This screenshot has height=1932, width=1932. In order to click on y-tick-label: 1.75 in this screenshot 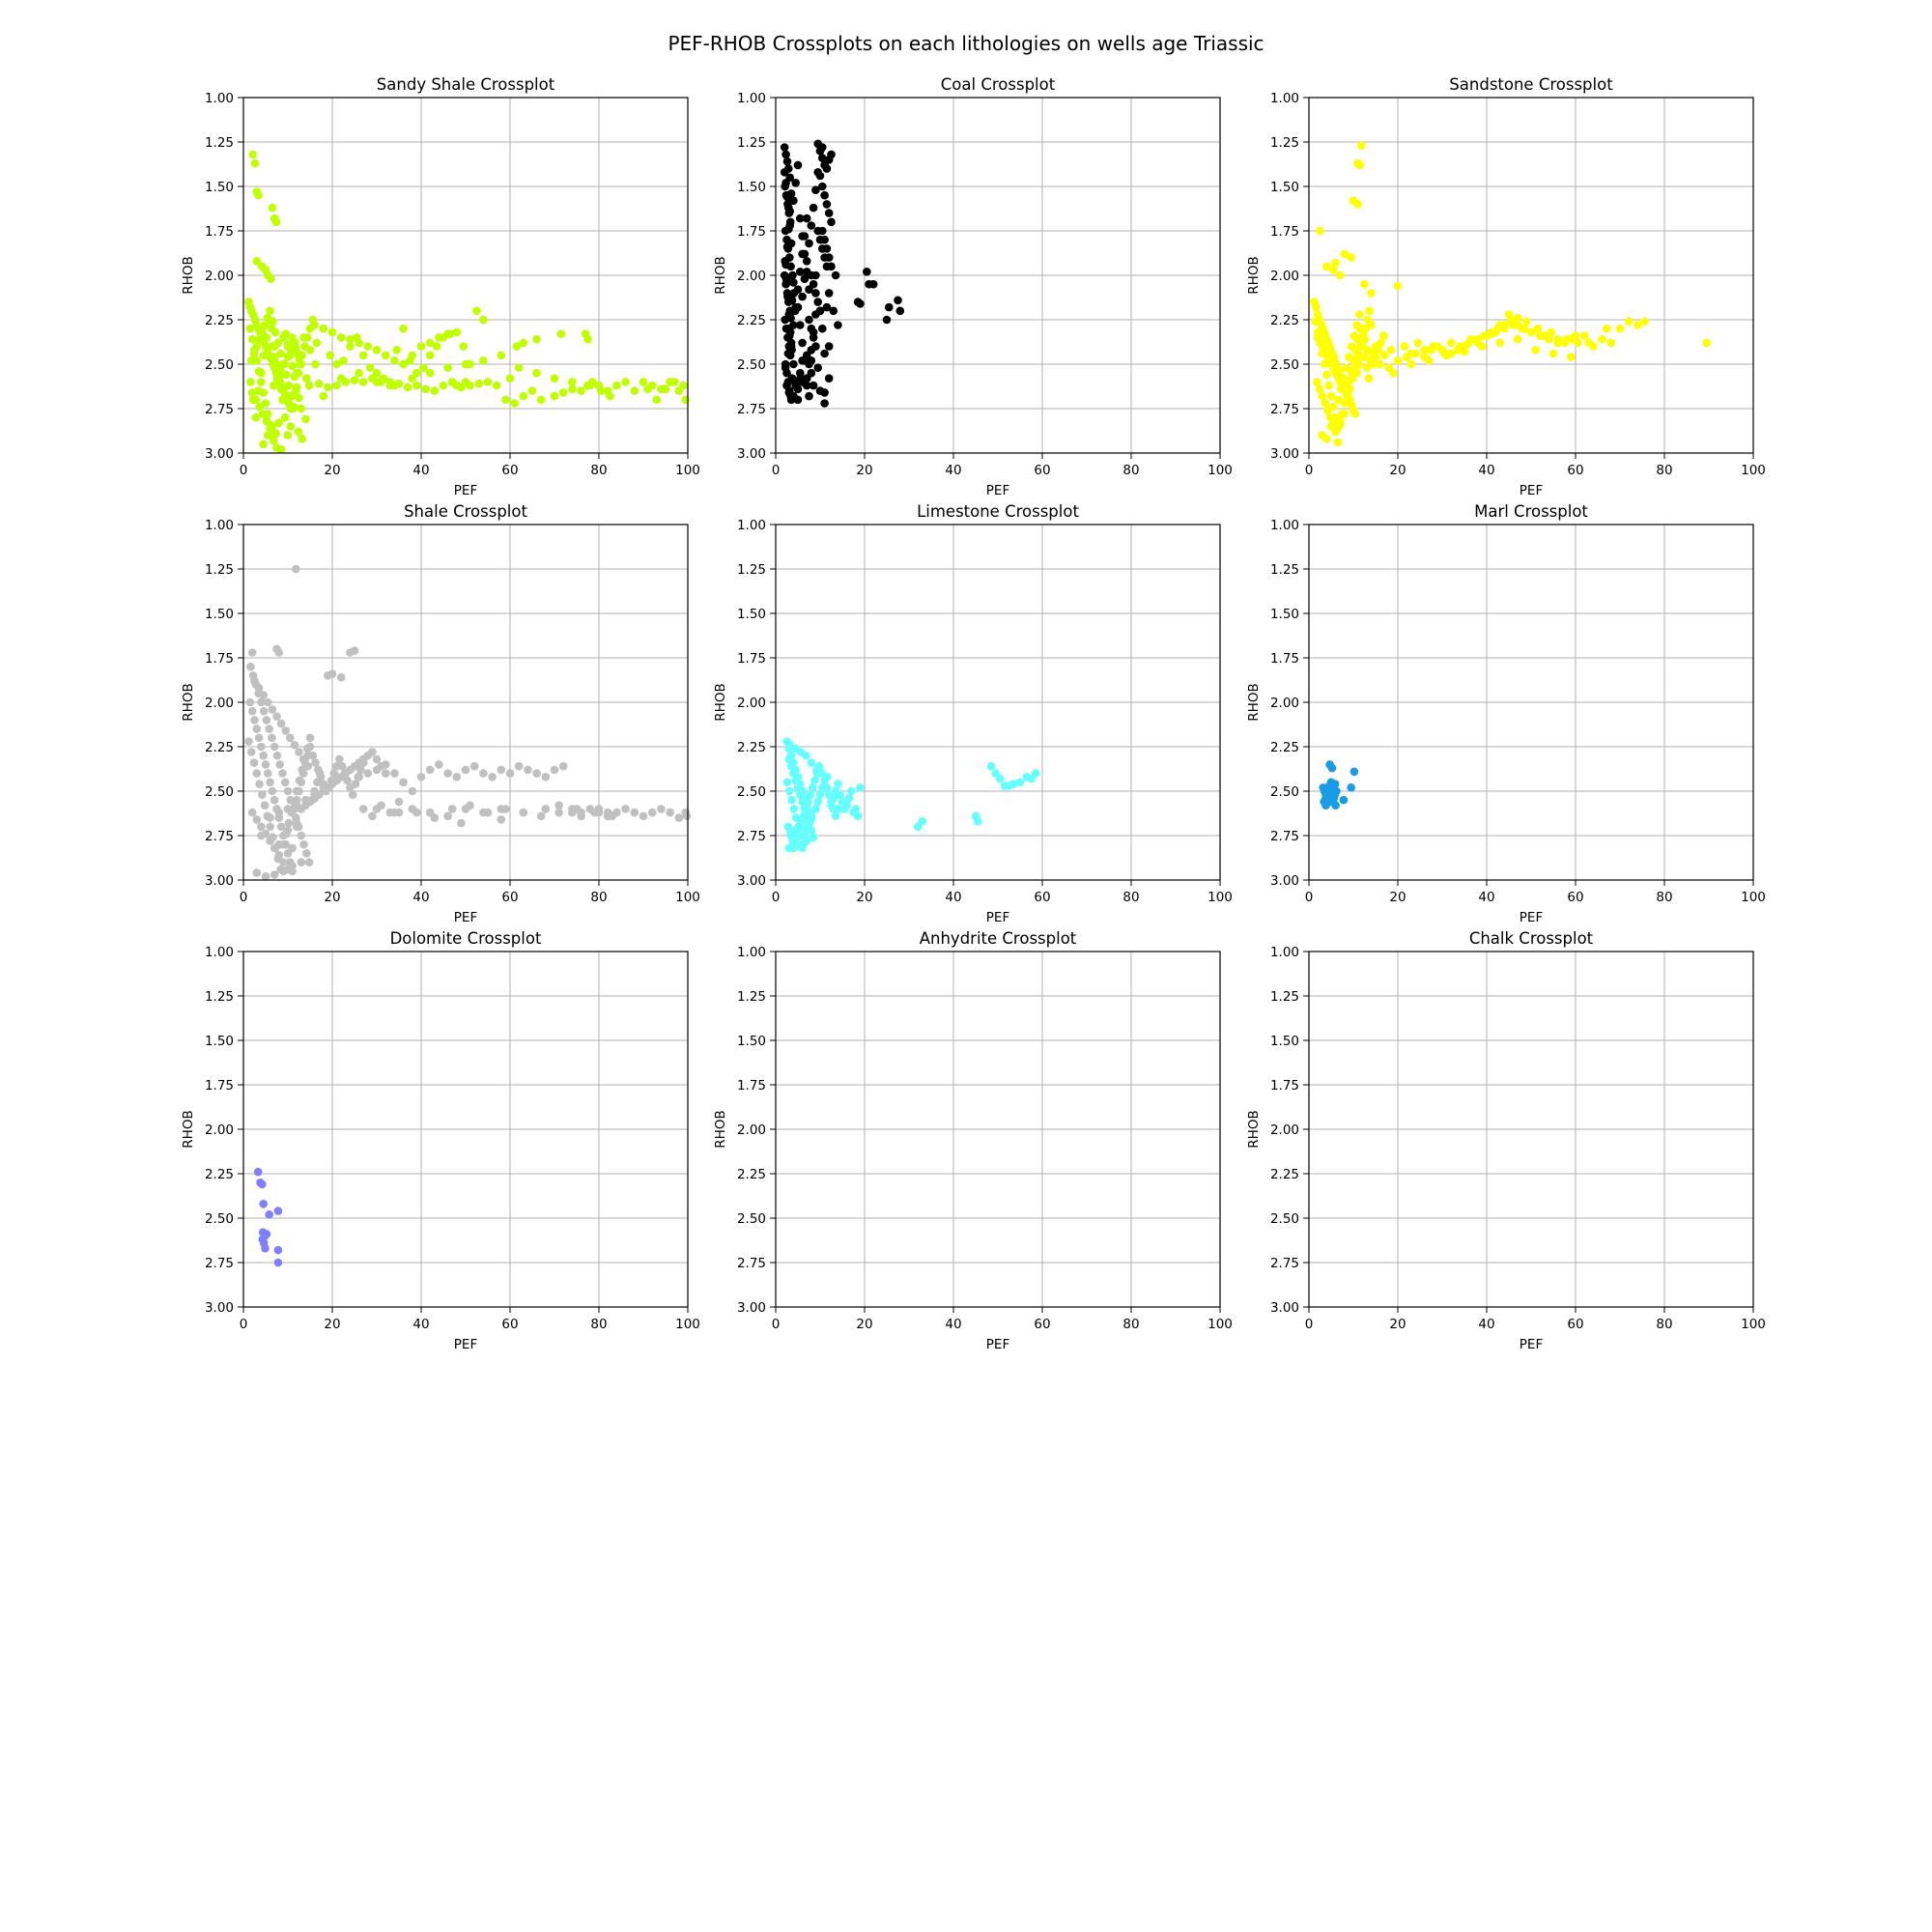, I will do `click(219, 1086)`.